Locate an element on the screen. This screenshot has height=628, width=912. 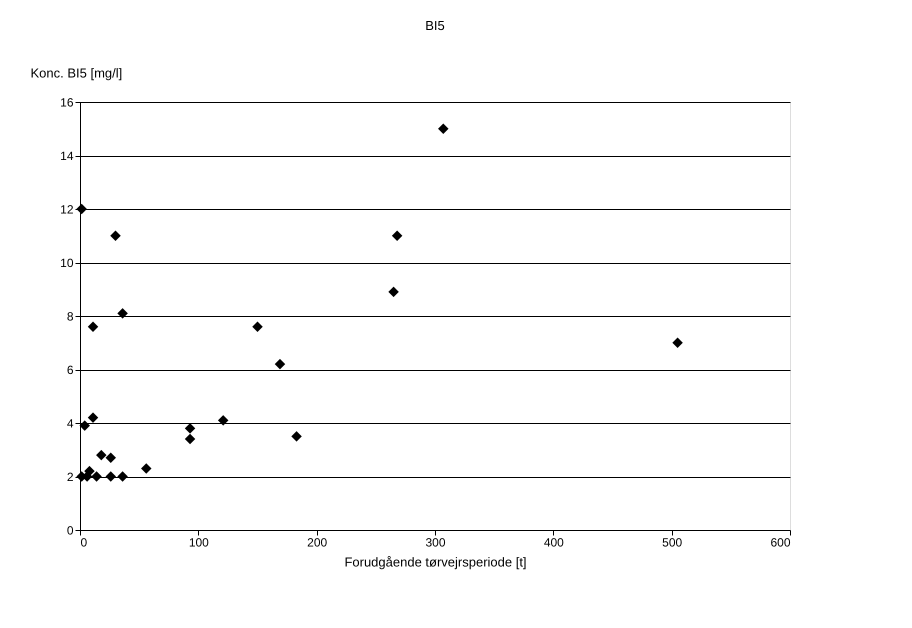
y-axis-title: Konc. BI5 [mg/l] is located at coordinates (76, 73).